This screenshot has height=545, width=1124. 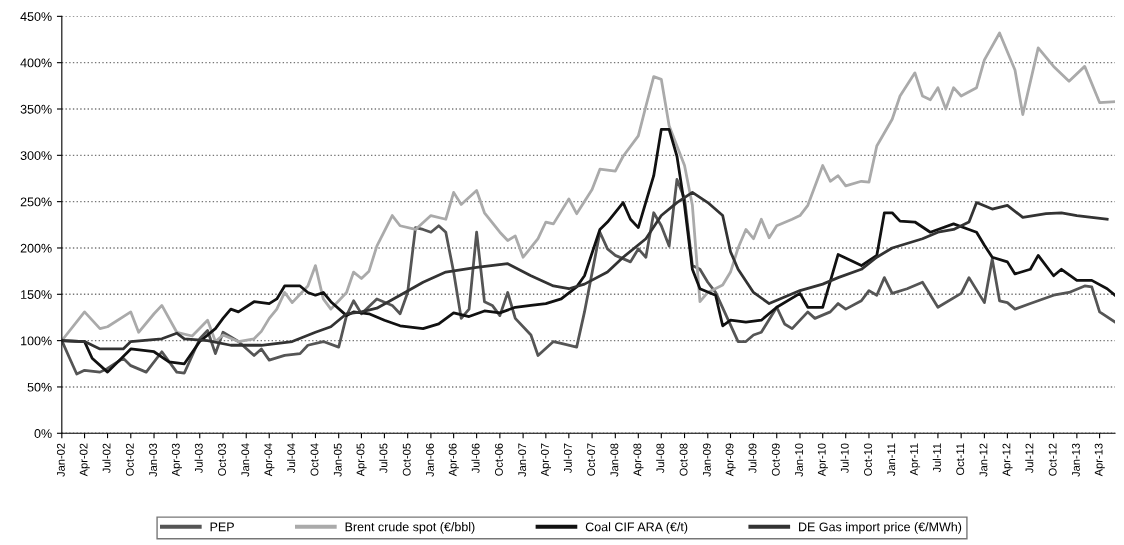 What do you see at coordinates (222, 459) in the screenshot?
I see `x-tick-label: Oct-03` at bounding box center [222, 459].